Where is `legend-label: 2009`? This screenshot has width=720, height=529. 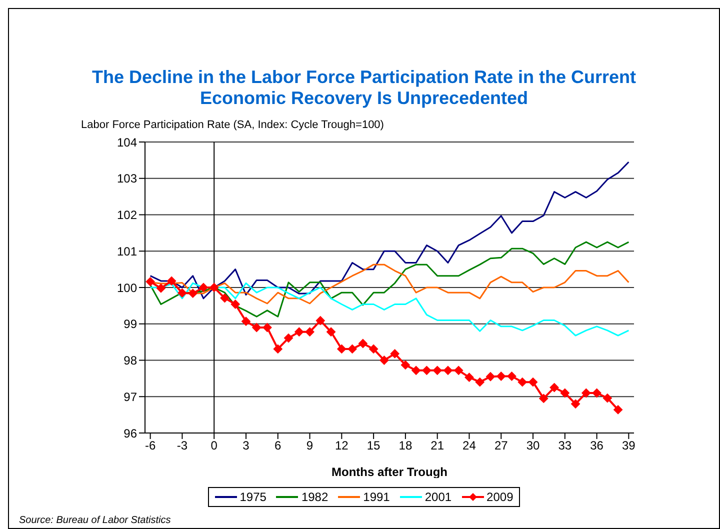
legend-label: 2009 is located at coordinates (500, 497).